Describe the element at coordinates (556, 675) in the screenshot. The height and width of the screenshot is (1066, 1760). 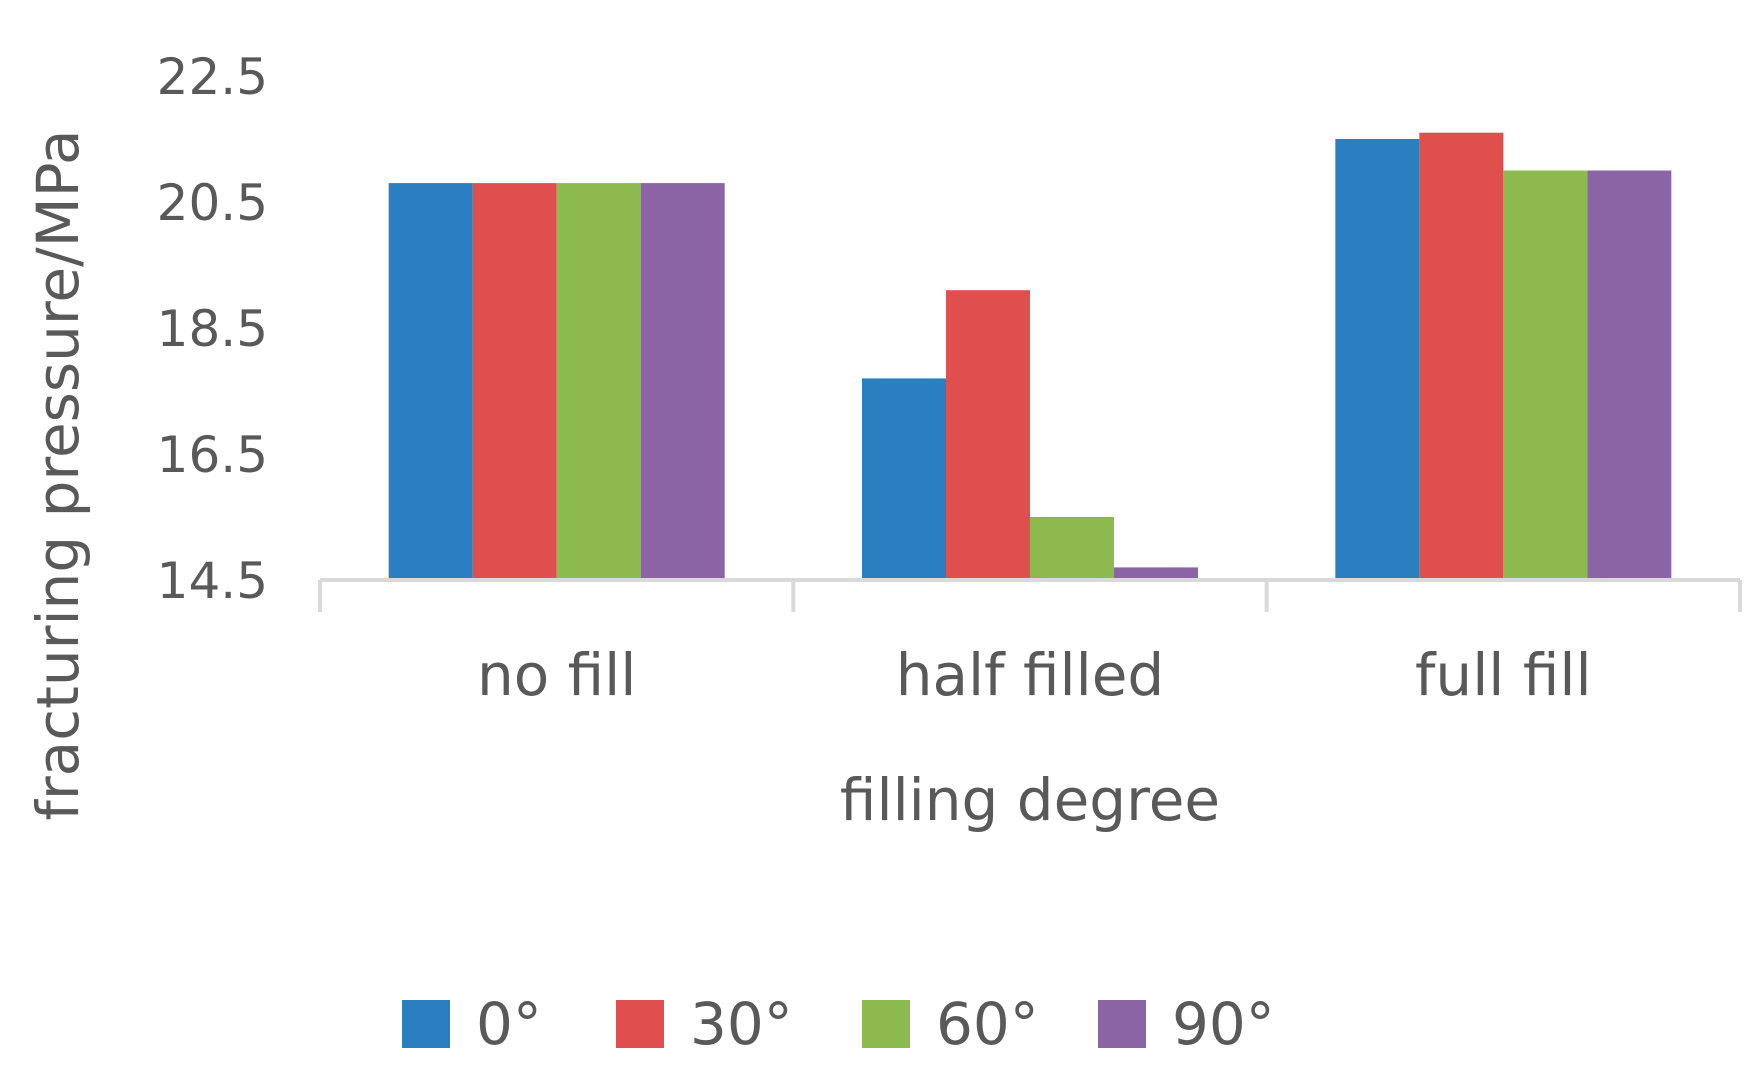
I see `x-category-label: no fill` at that location.